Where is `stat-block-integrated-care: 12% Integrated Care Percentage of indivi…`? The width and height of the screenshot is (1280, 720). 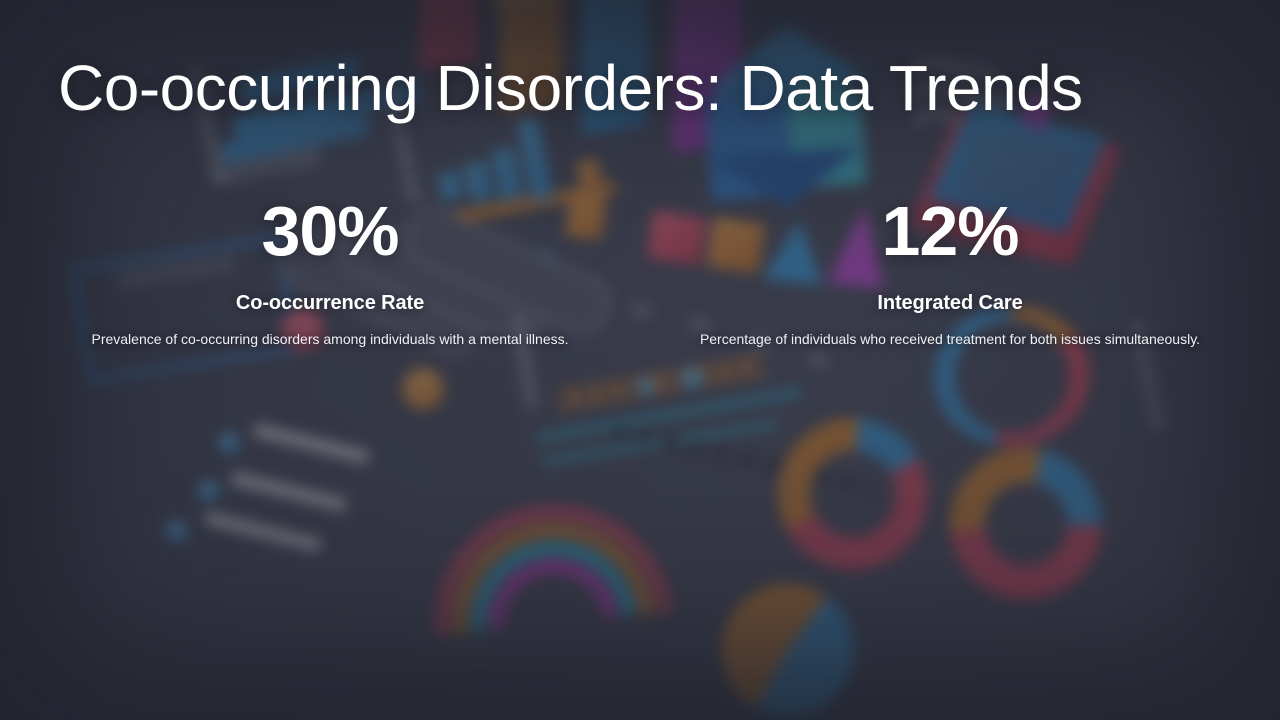
stat-block-integrated-care: 12% Integrated Care Percentage of indivi… is located at coordinates (950, 272).